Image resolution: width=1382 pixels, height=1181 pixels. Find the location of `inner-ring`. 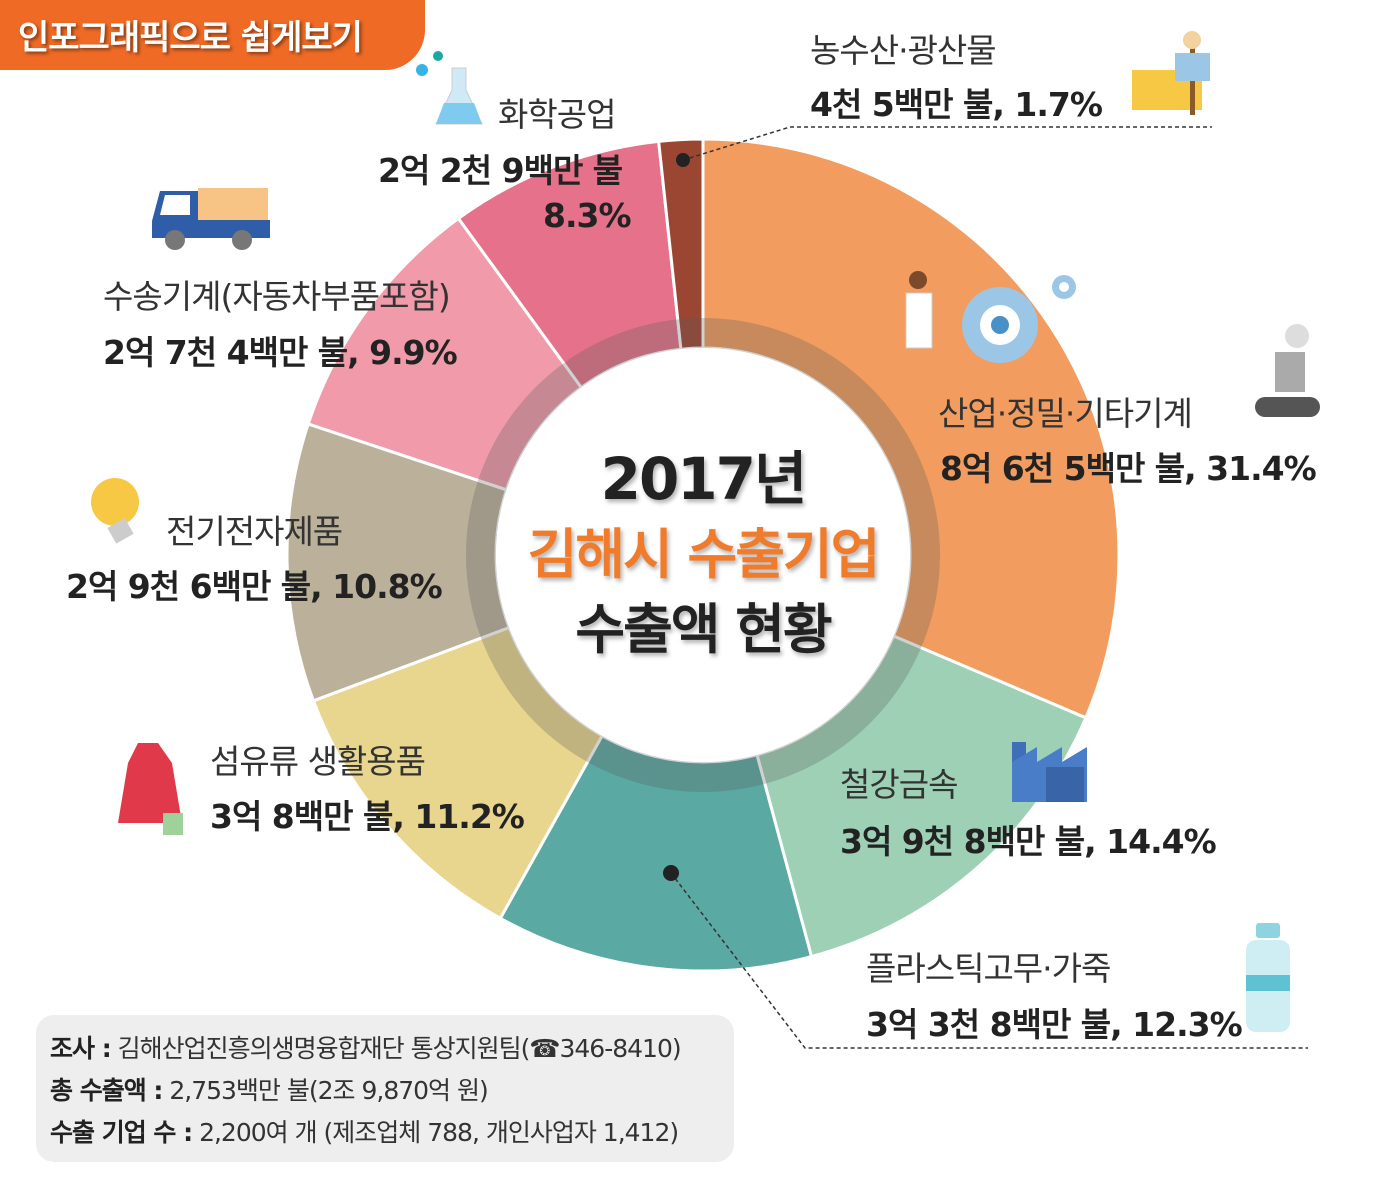

inner-ring is located at coordinates (703, 555).